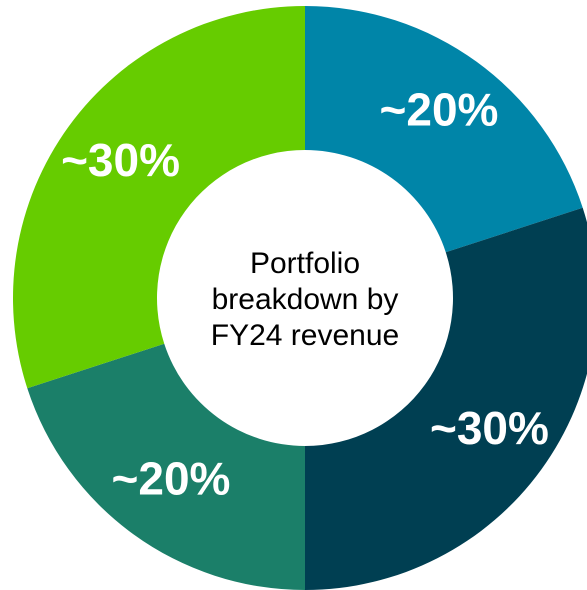 This screenshot has width=587, height=590. What do you see at coordinates (305, 299) in the screenshot?
I see `center-label: Portfolio breakdown by FY24 revenue` at bounding box center [305, 299].